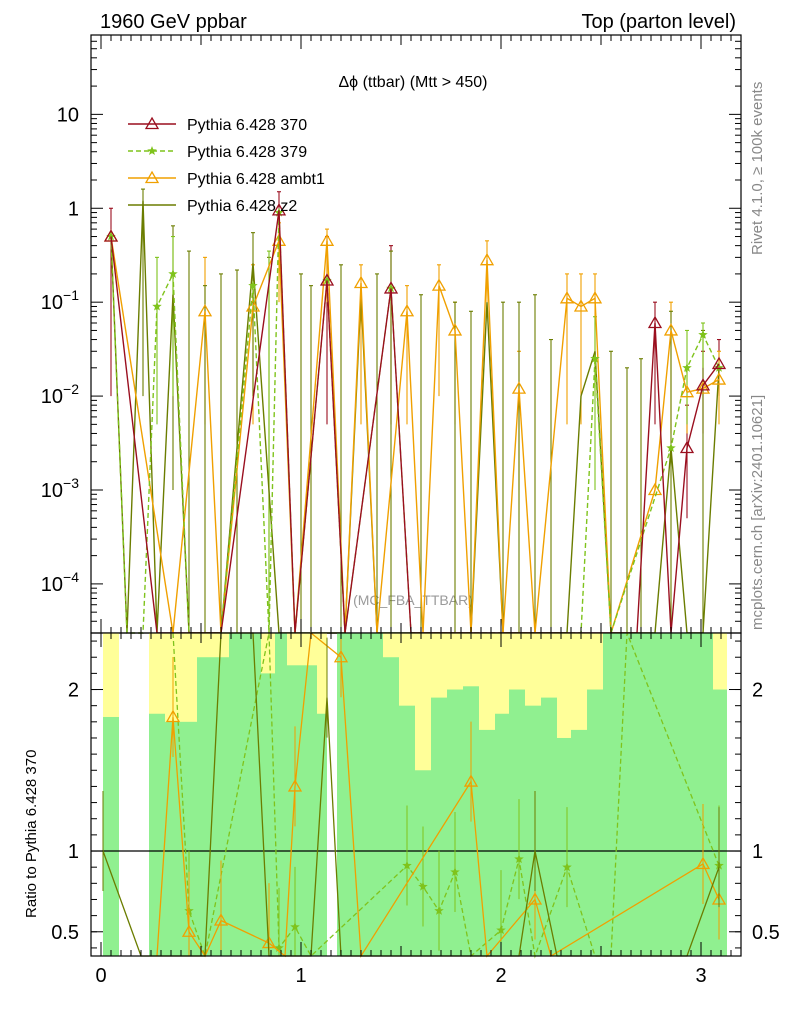 This screenshot has height=1024, width=786. What do you see at coordinates (242, 206) in the screenshot?
I see `legend-label-z2: Pythia 6.428 z2` at bounding box center [242, 206].